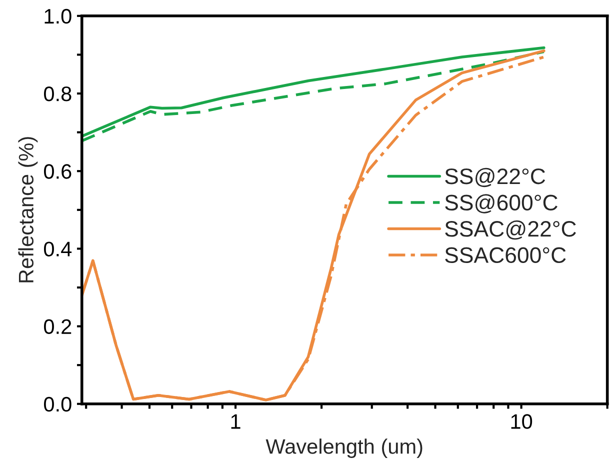  Describe the element at coordinates (58, 171) in the screenshot. I see `y-tick-label: 0.6` at that location.